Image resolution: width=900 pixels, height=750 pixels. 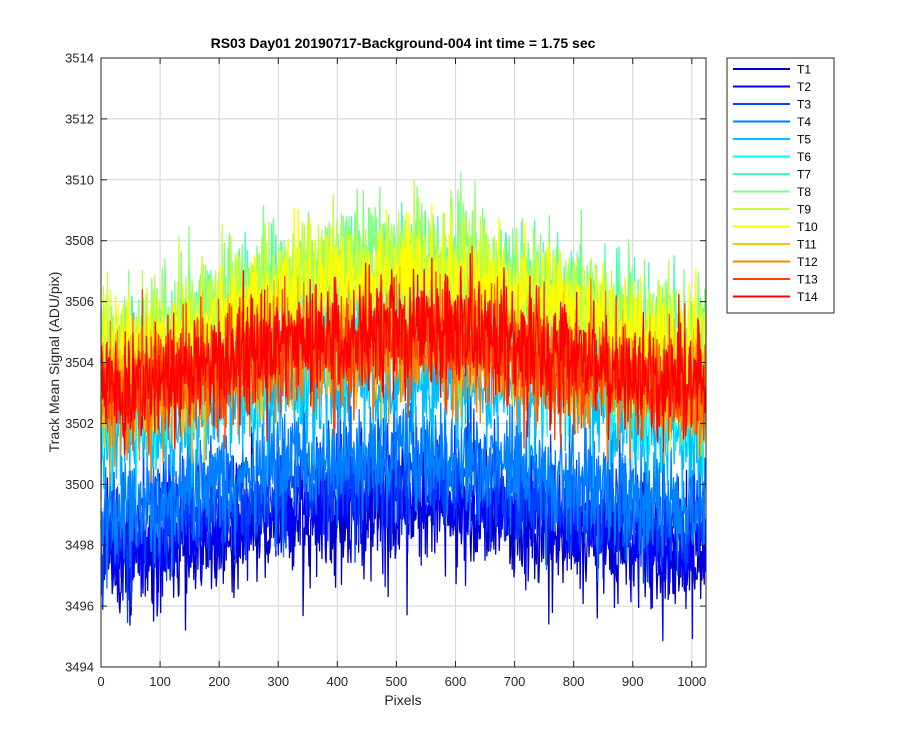 I want to click on y-tick-label: 3494, so click(x=79, y=667).